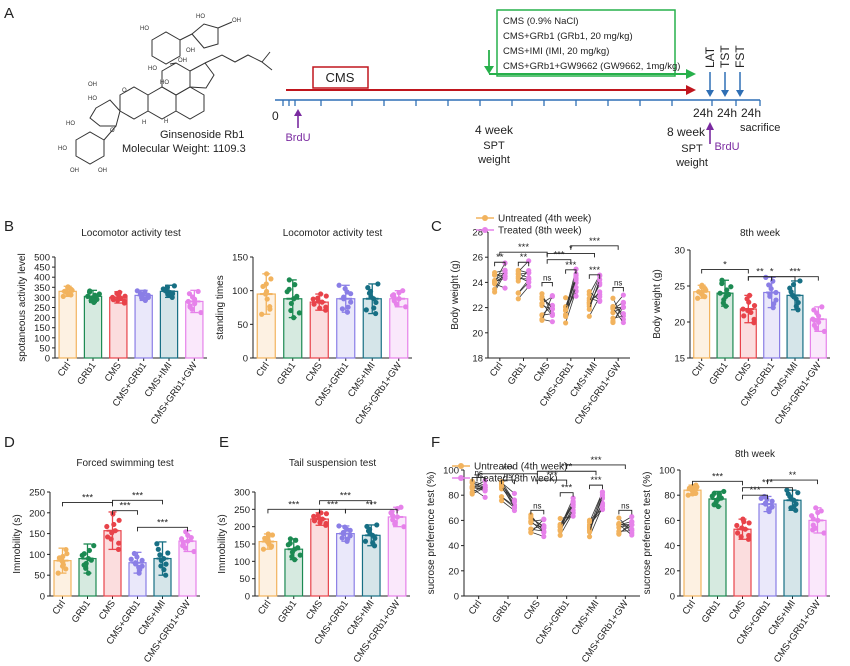 This screenshot has width=850, height=666. I want to click on pair-line-ctrl, so click(500, 272).